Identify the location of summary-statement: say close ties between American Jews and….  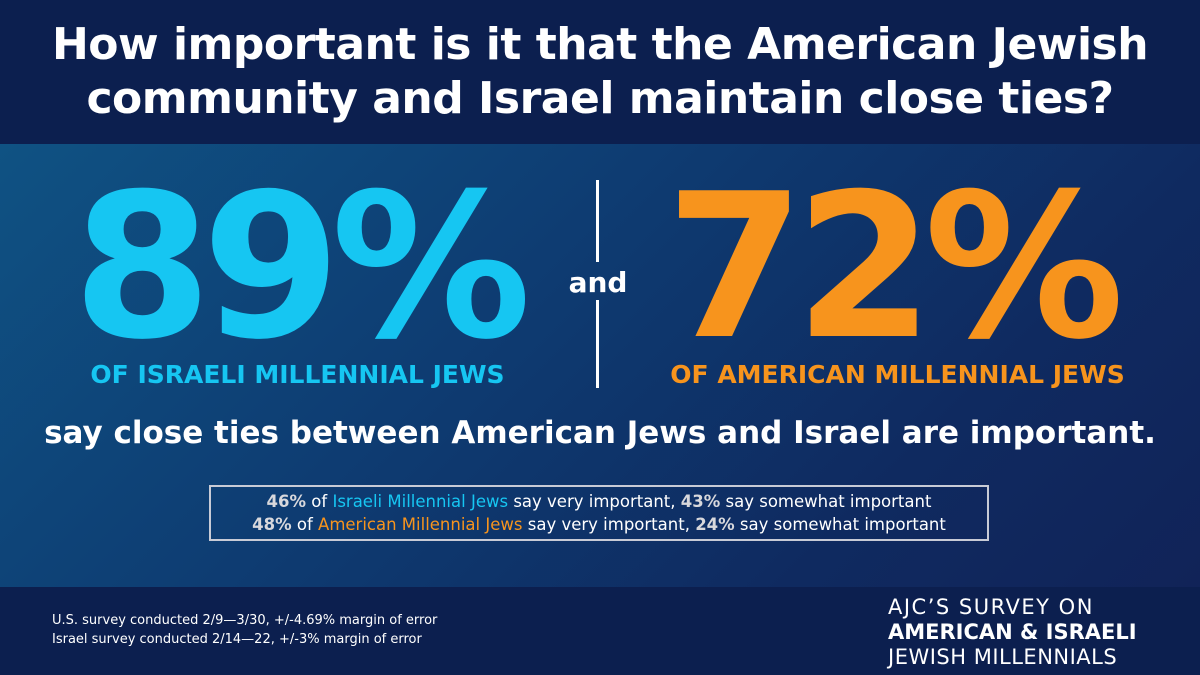
(600, 433).